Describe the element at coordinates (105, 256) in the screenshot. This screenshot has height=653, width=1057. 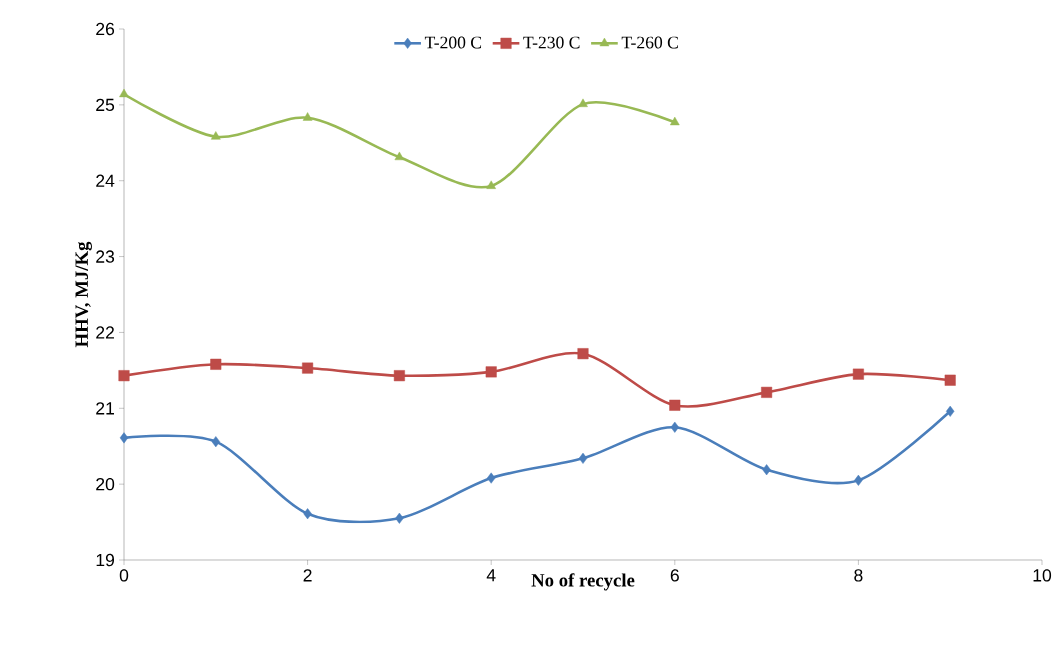
I see `y-tick-label: 23` at that location.